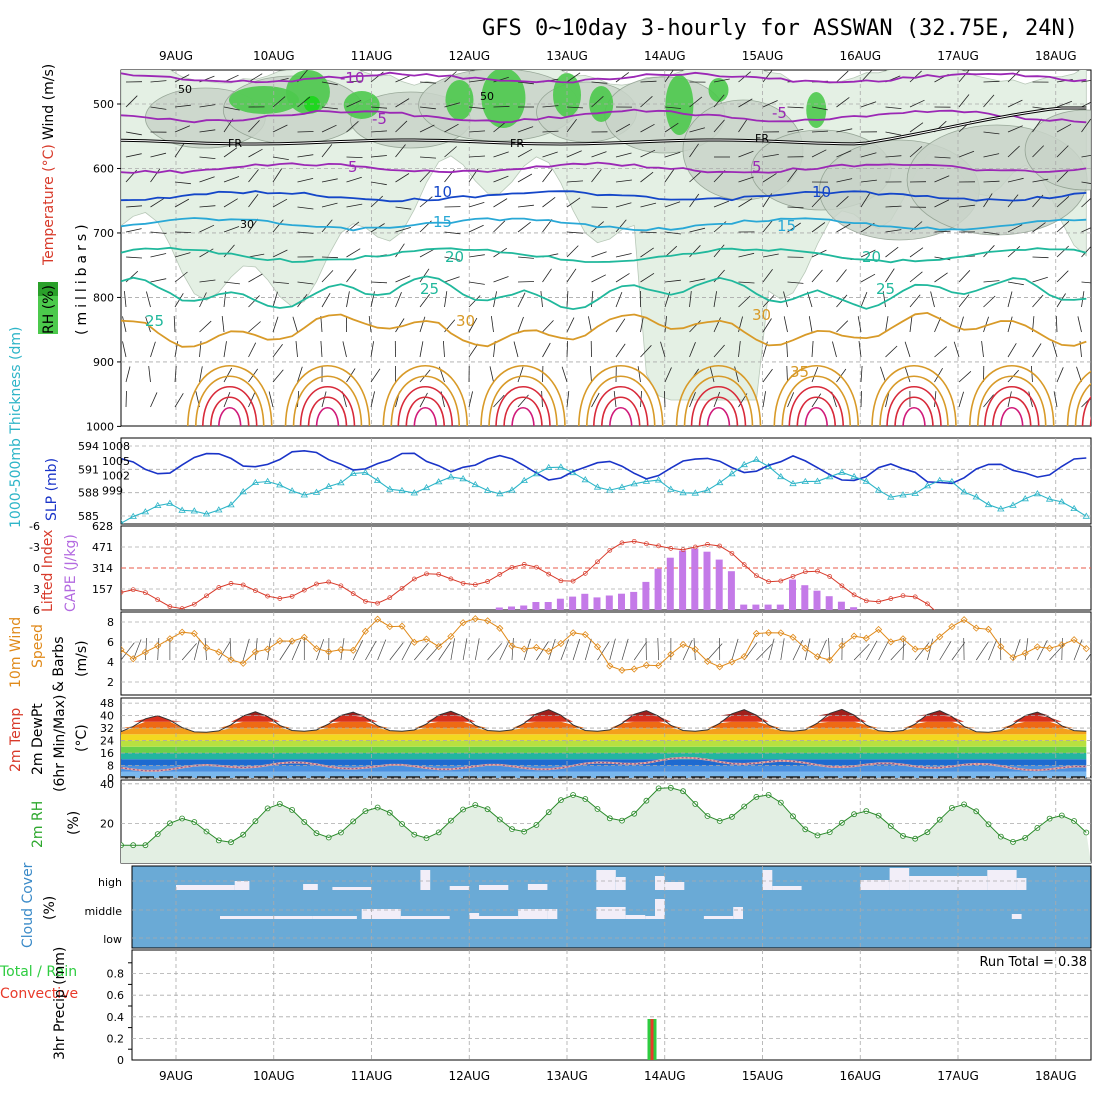 The image size is (1100, 1100). Describe the element at coordinates (39, 994) in the screenshot. I see `precip-conv-label: Convective` at that location.